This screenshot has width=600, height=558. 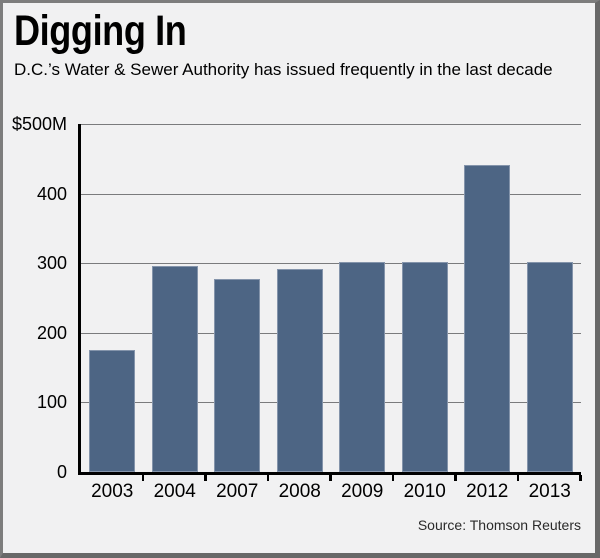 I want to click on y-axis-label-100: 100, so click(x=51, y=402).